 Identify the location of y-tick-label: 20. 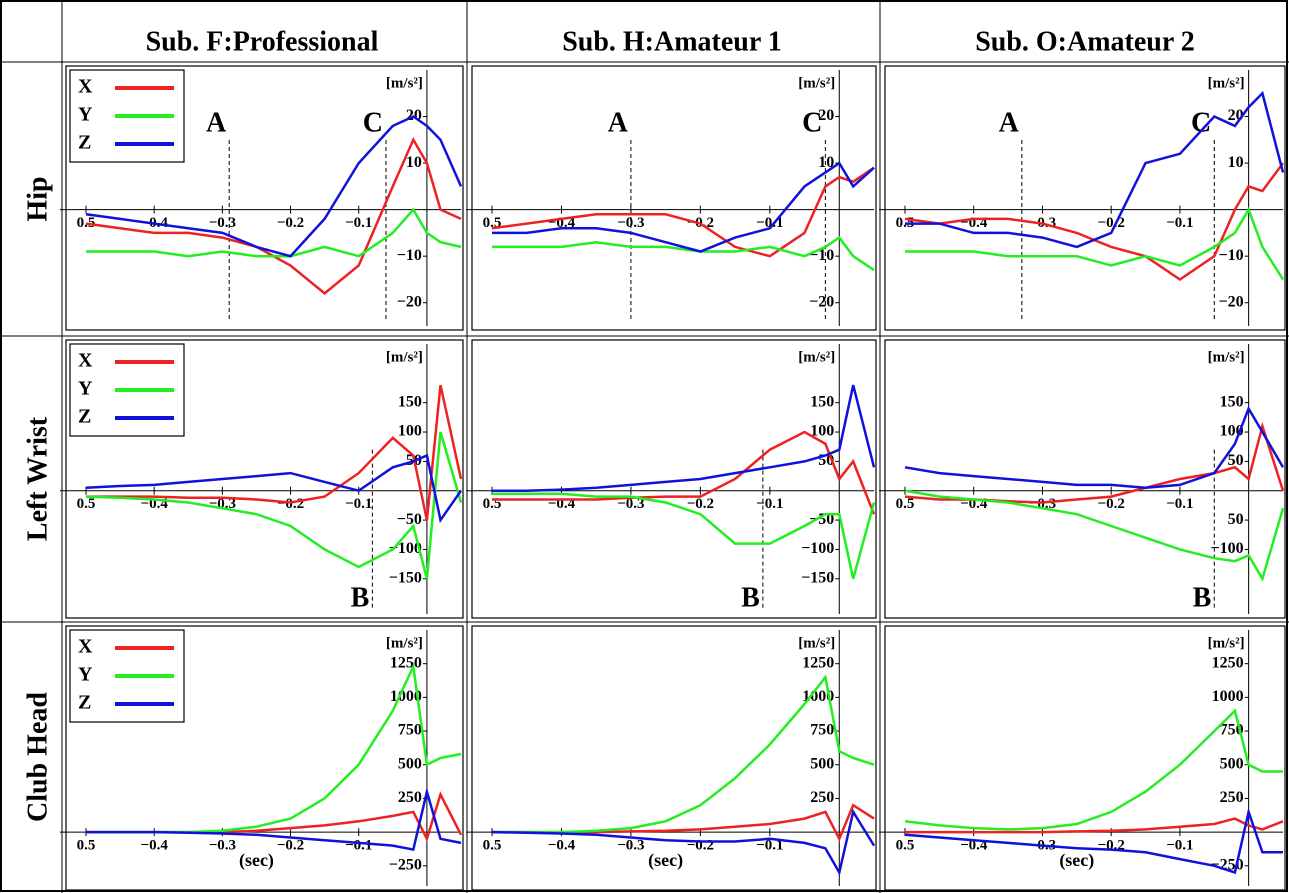
(826, 115).